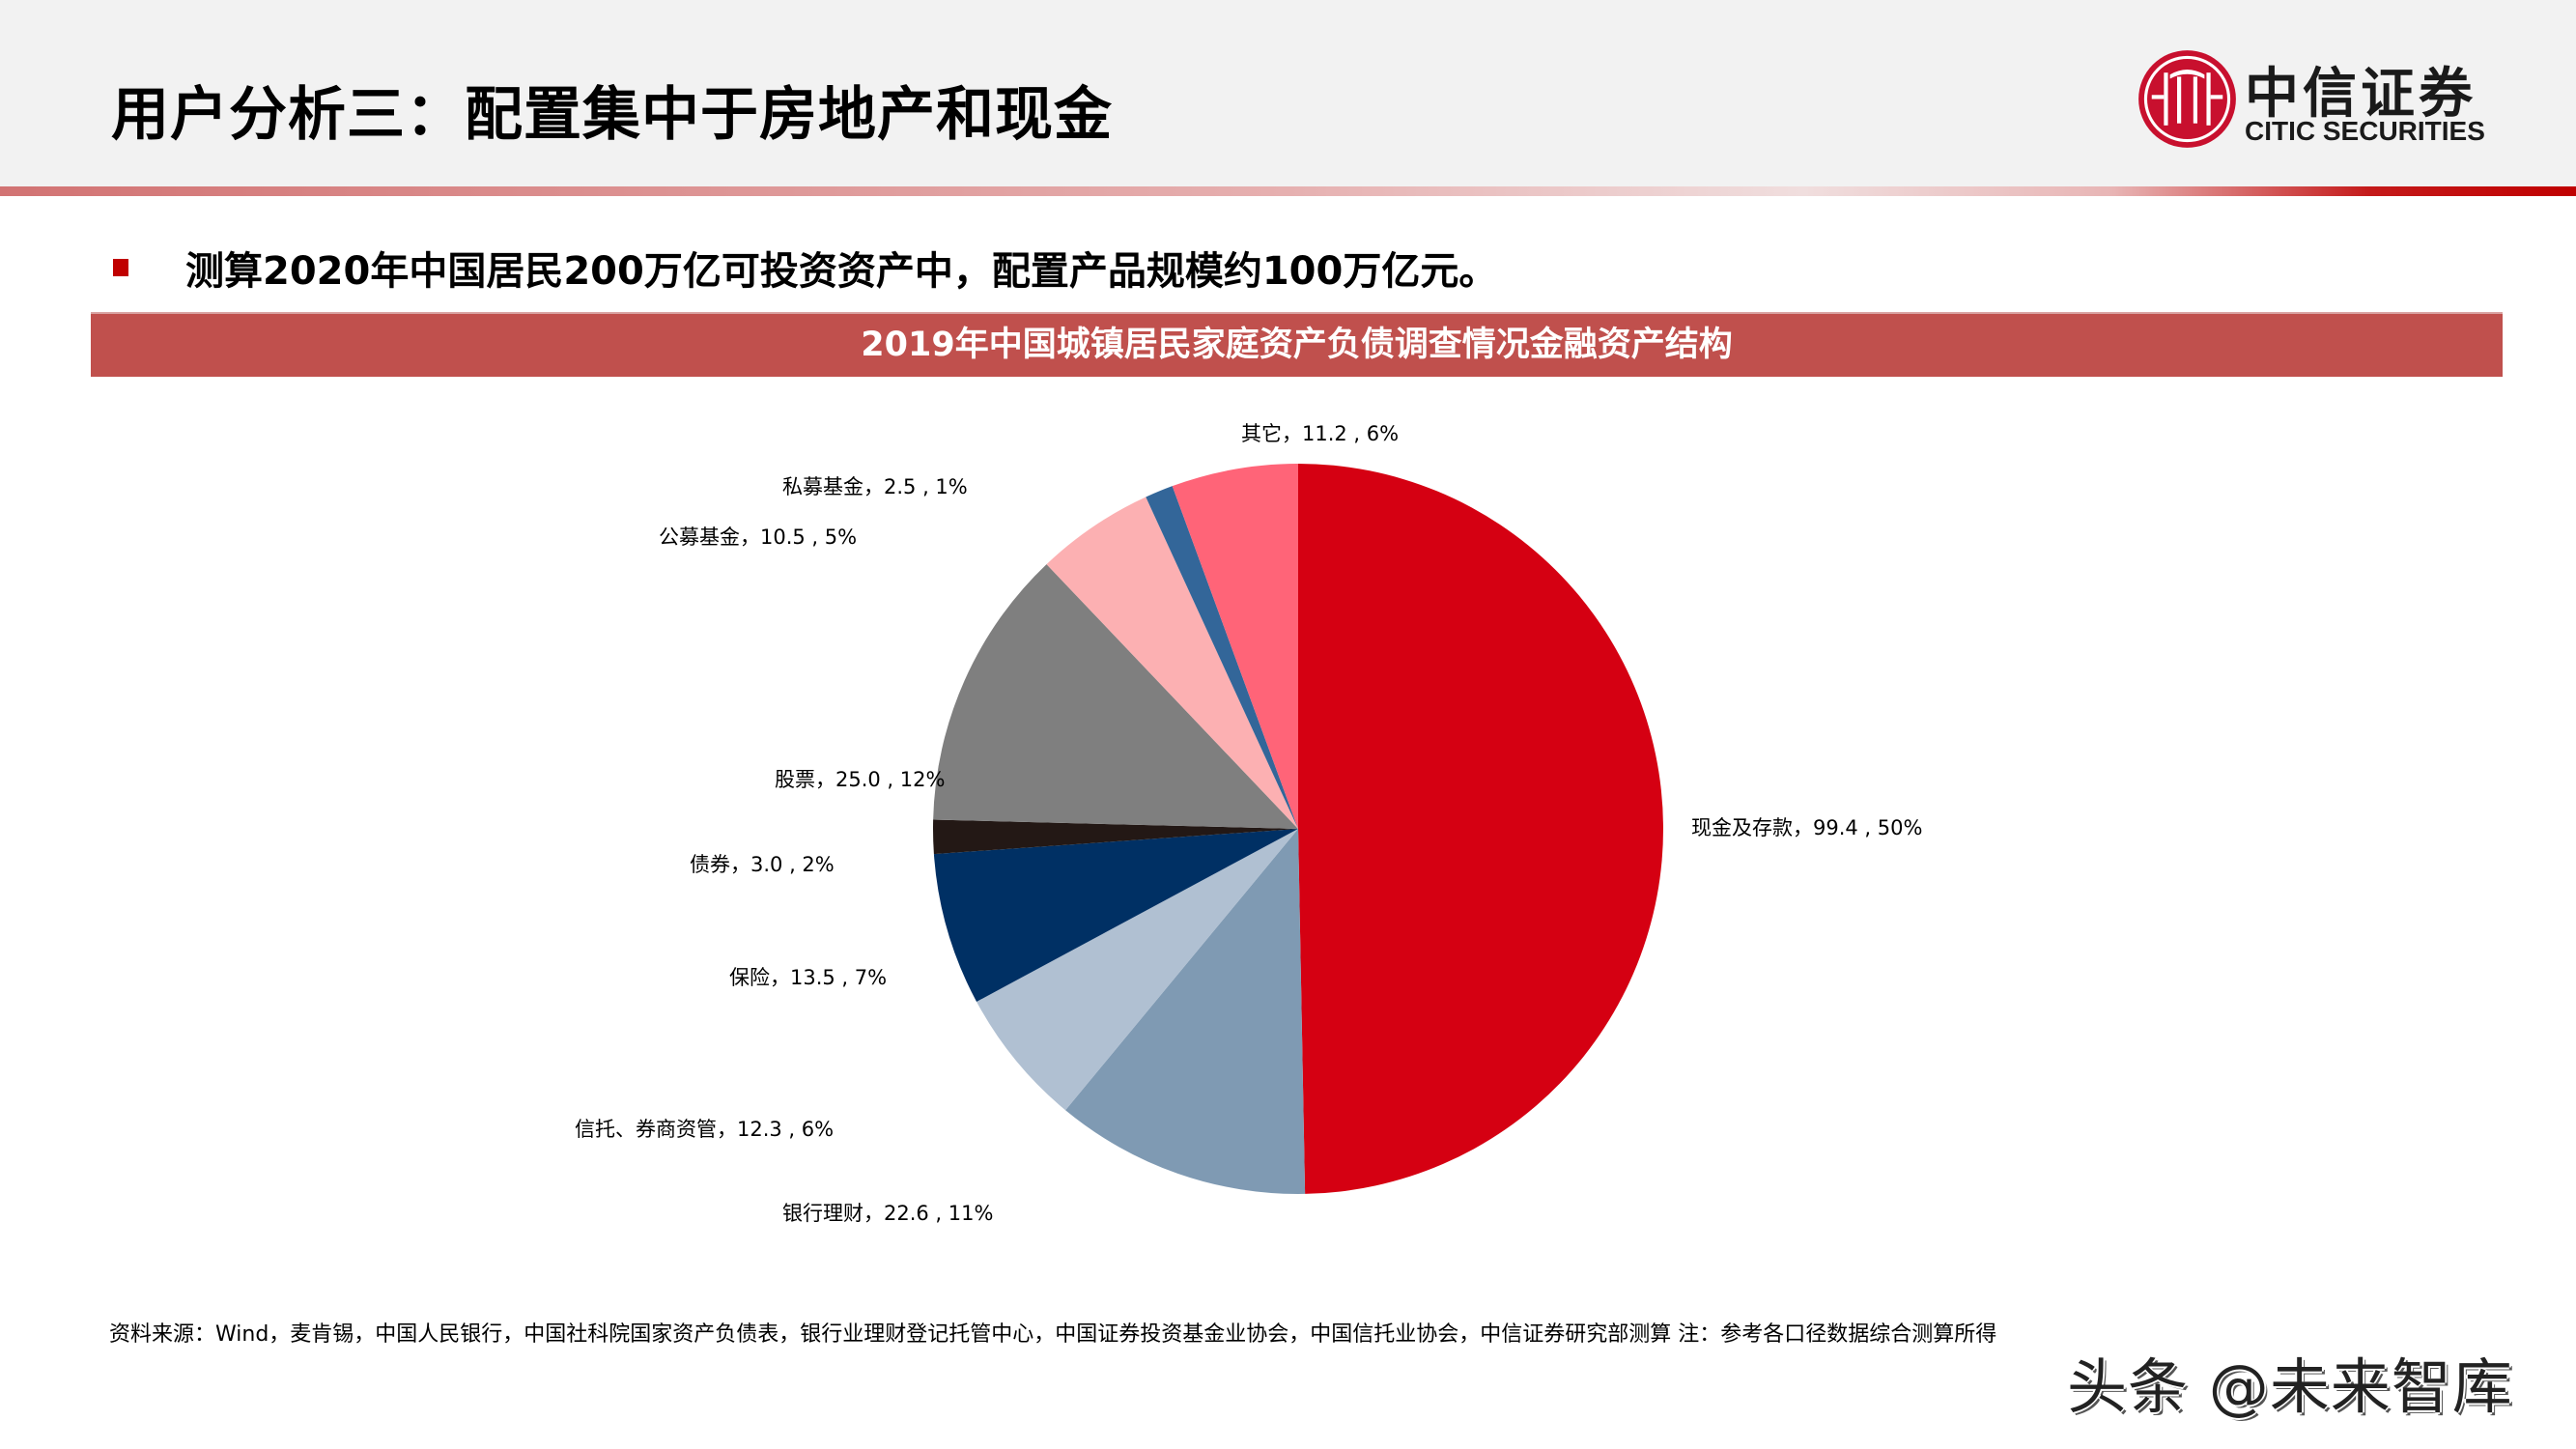 The width and height of the screenshot is (2576, 1449). What do you see at coordinates (612, 115) in the screenshot?
I see `page-title: 用户分析三：配置集中于房地产和现金` at bounding box center [612, 115].